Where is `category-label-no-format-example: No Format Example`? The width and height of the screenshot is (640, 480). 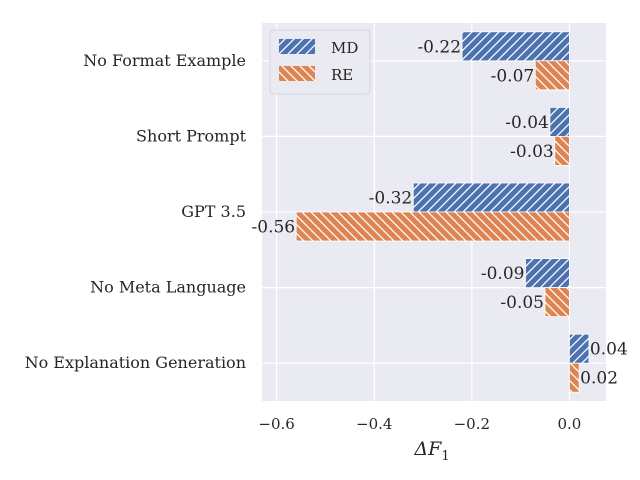
category-label-no-format-example: No Format Example is located at coordinates (164, 60).